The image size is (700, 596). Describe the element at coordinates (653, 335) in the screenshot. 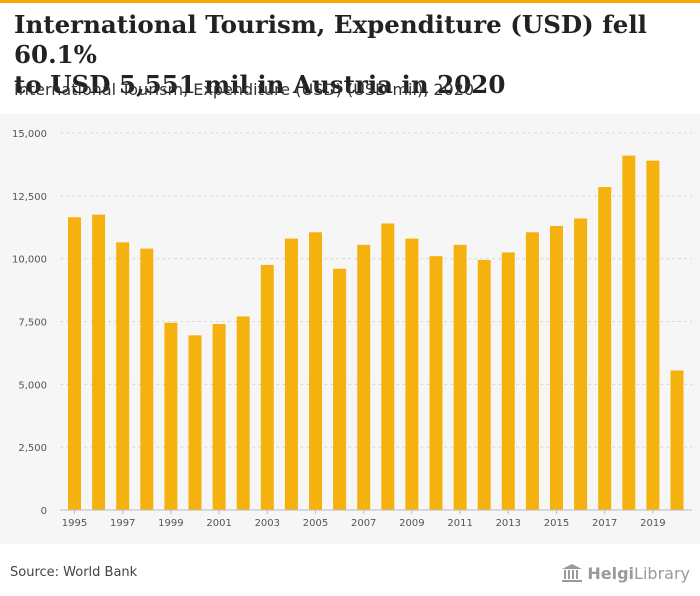

I see `bar-2019` at that location.